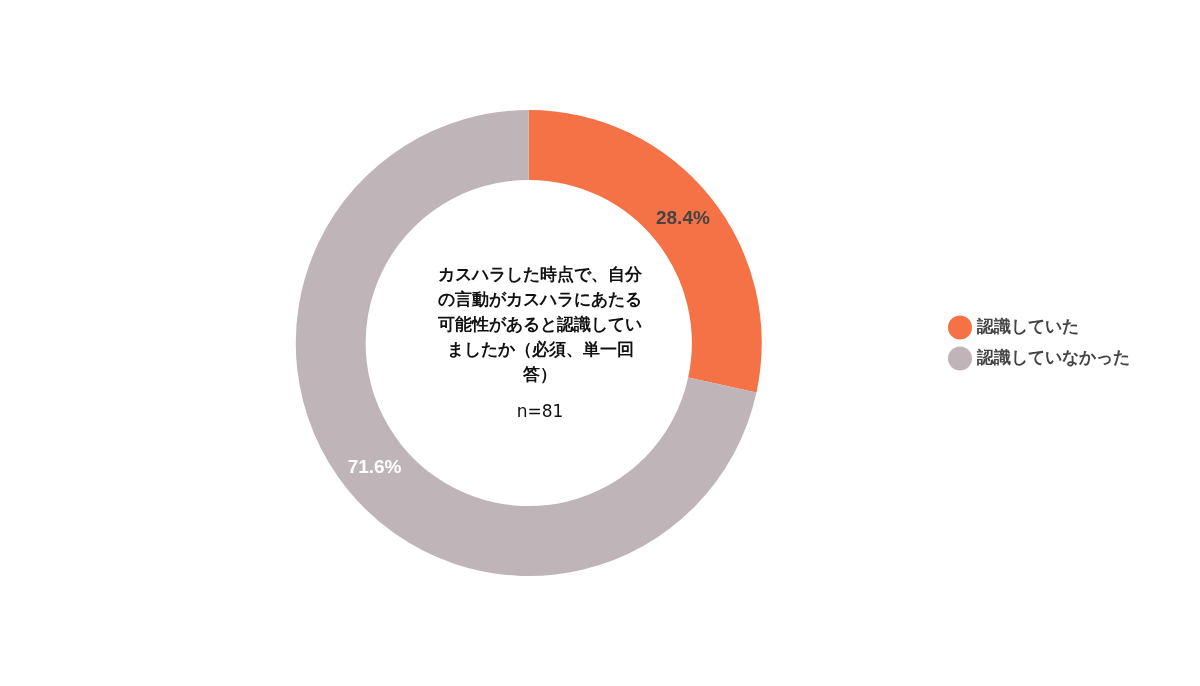  What do you see at coordinates (1053, 356) in the screenshot?
I see `legend-label: 認識していなかった` at bounding box center [1053, 356].